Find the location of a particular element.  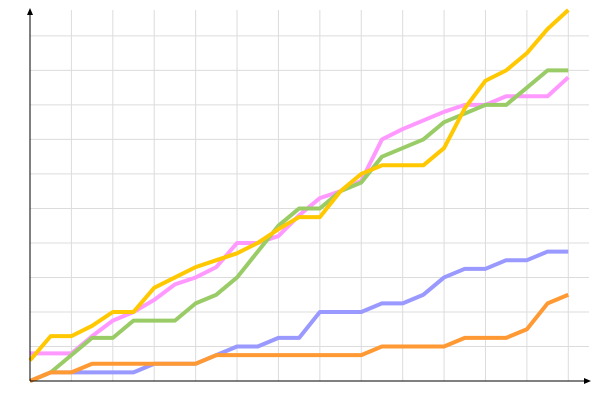

y-axis-arrow is located at coordinates (30, 11).